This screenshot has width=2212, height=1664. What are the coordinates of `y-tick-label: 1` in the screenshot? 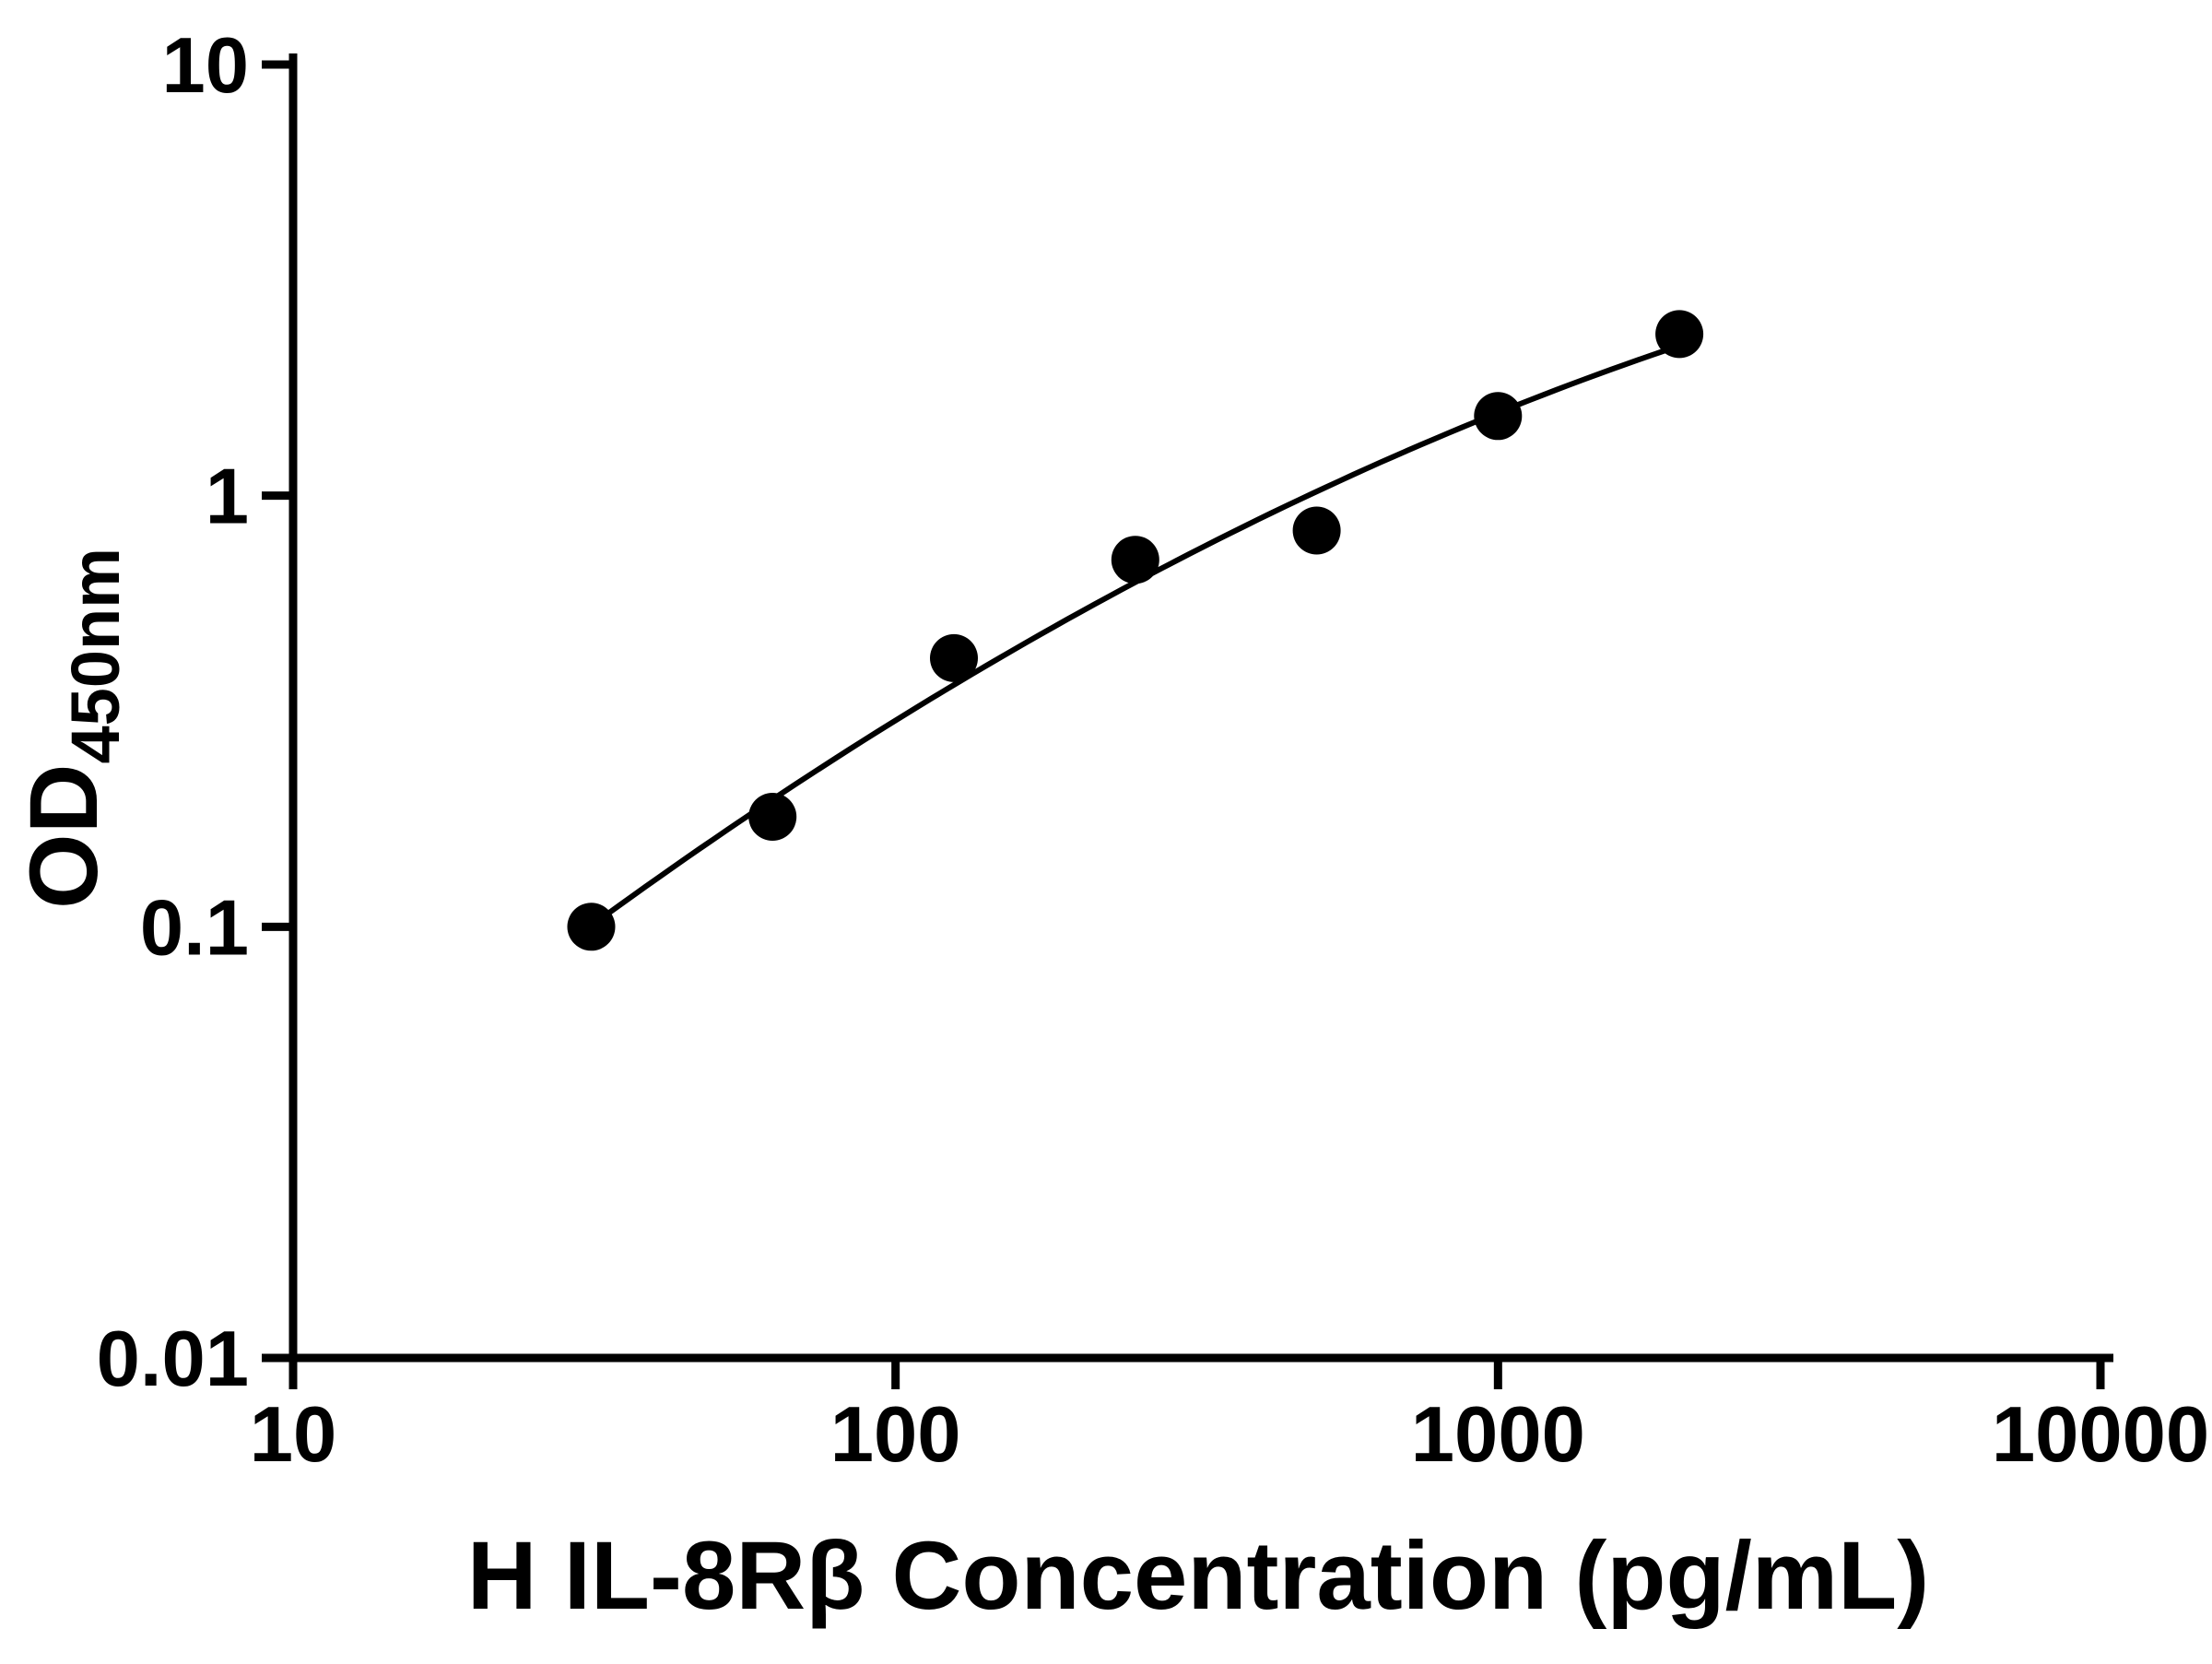 It's located at (227, 497).